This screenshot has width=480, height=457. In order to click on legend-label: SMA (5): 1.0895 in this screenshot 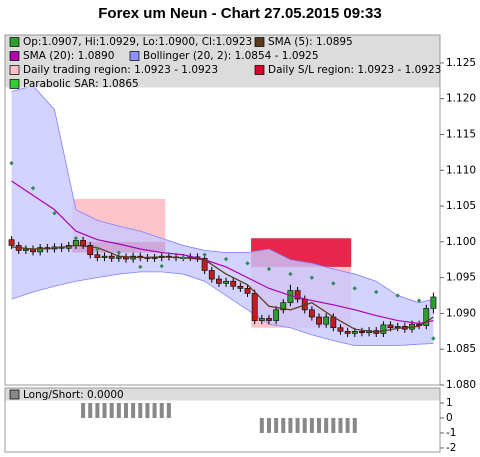, I will do `click(310, 42)`.